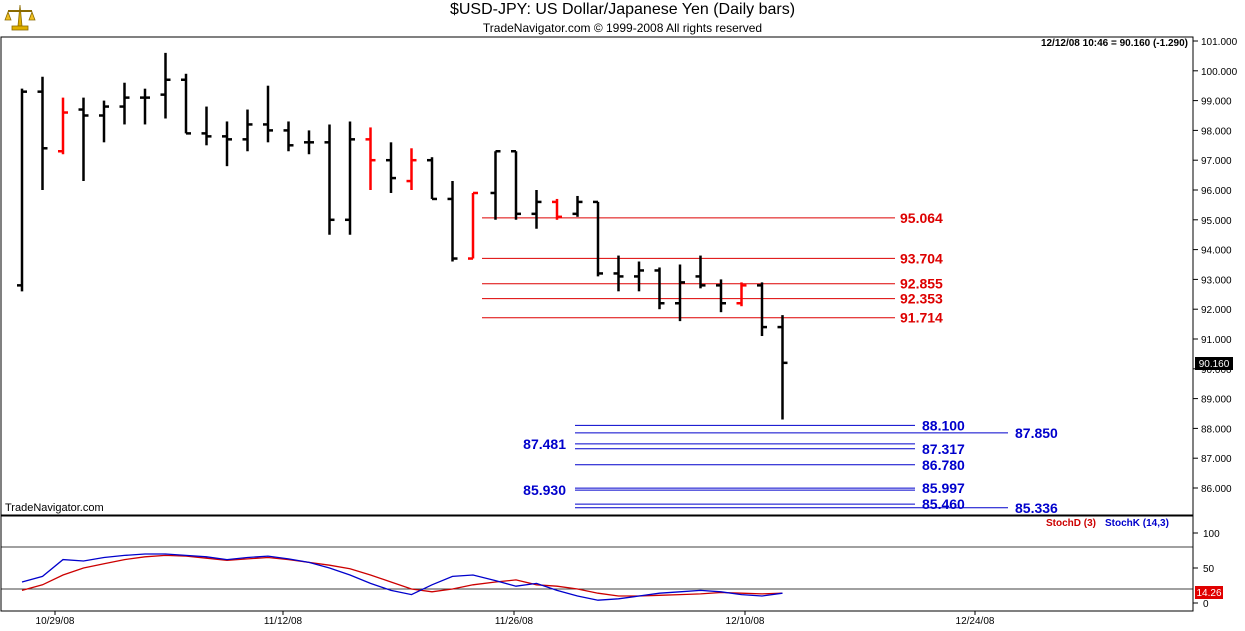  I want to click on y-tick-label: 97.000, so click(1216, 161).